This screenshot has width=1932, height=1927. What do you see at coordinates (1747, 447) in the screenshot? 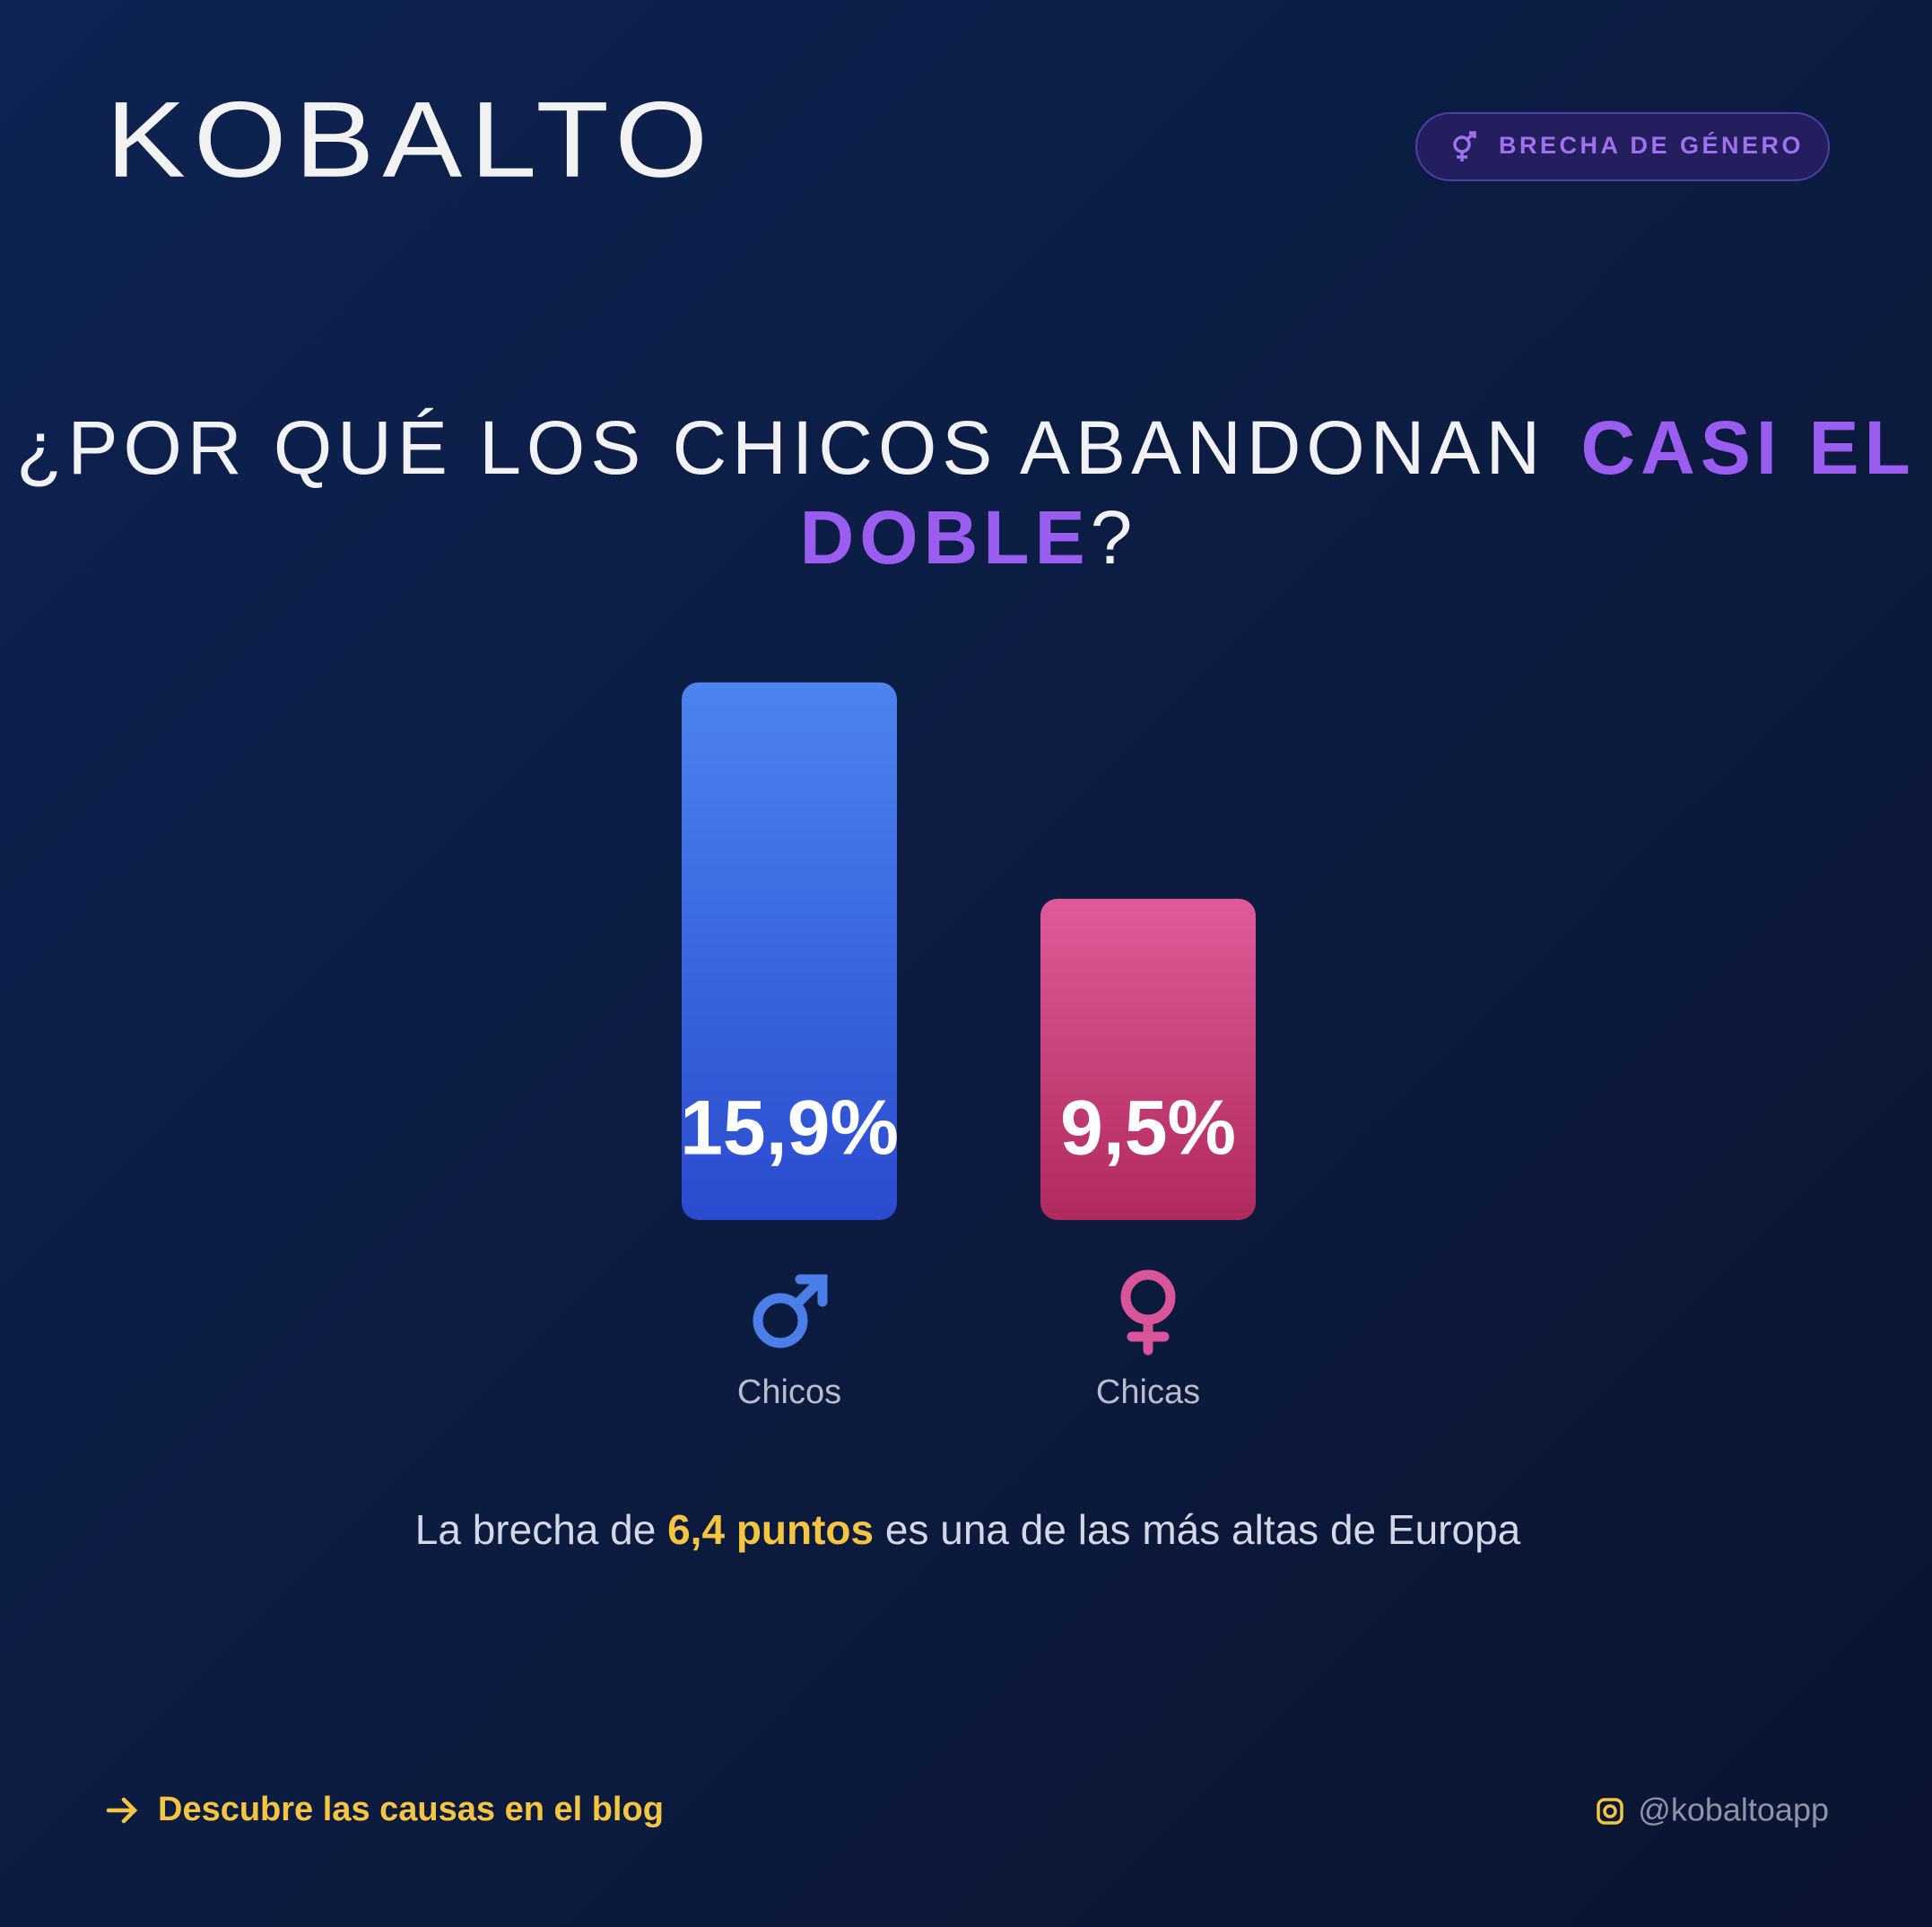
I see `title-highlight: CASI EL` at bounding box center [1747, 447].